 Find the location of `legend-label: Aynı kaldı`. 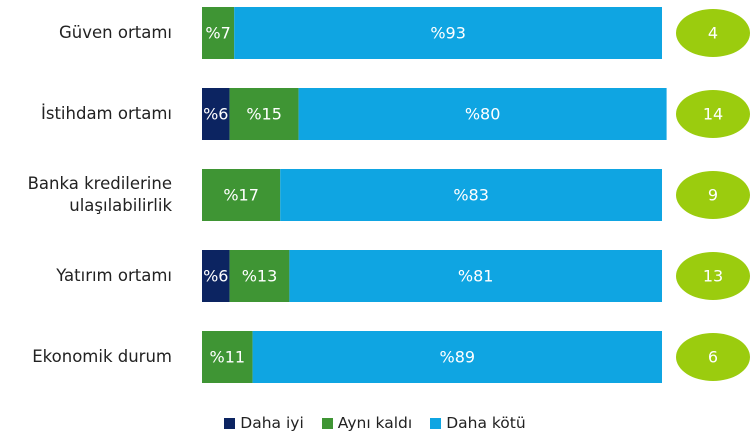

legend-label: Aynı kaldı is located at coordinates (375, 423).